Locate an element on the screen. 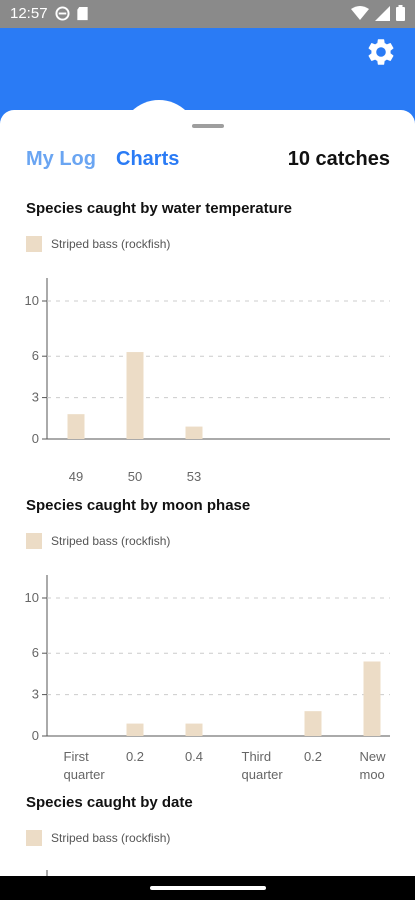 This screenshot has width=415, height=900. chart-title: Species caught by date is located at coordinates (109, 802).